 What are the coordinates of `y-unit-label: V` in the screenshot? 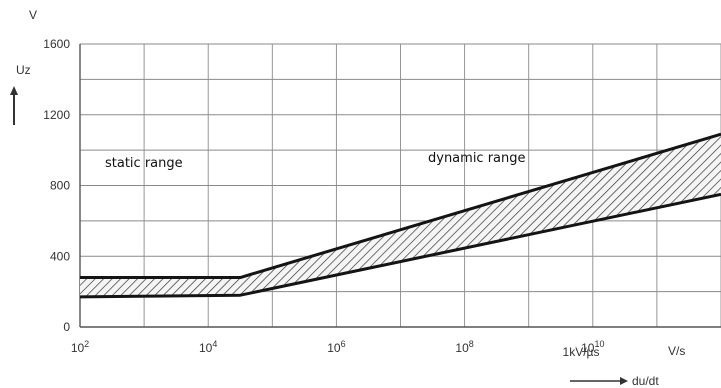 It's located at (33, 15).